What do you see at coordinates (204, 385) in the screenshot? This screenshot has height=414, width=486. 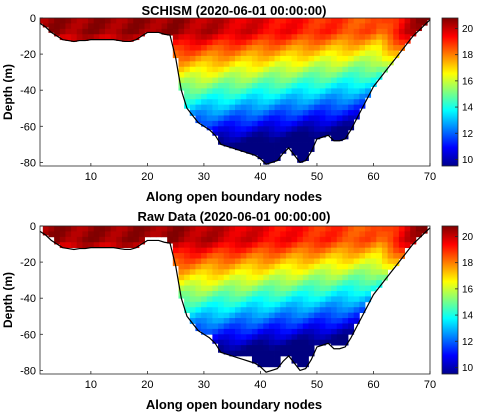 I see `x-tick-label: 30` at bounding box center [204, 385].